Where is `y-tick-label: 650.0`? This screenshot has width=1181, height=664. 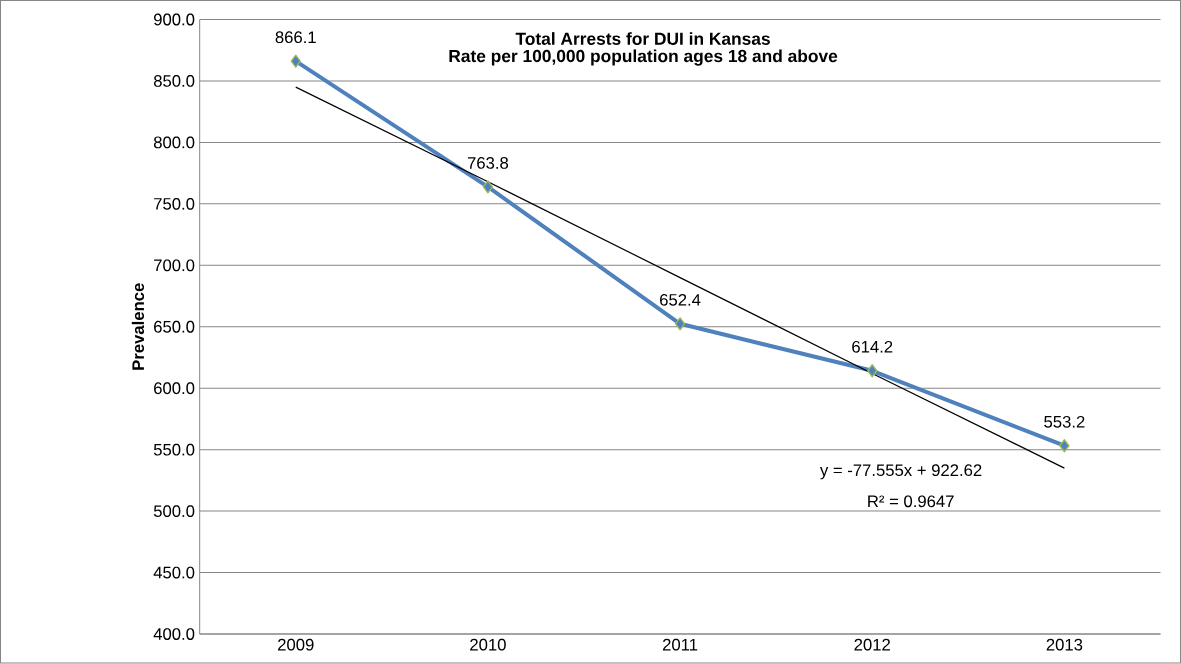 y-tick-label: 650.0 is located at coordinates (174, 327).